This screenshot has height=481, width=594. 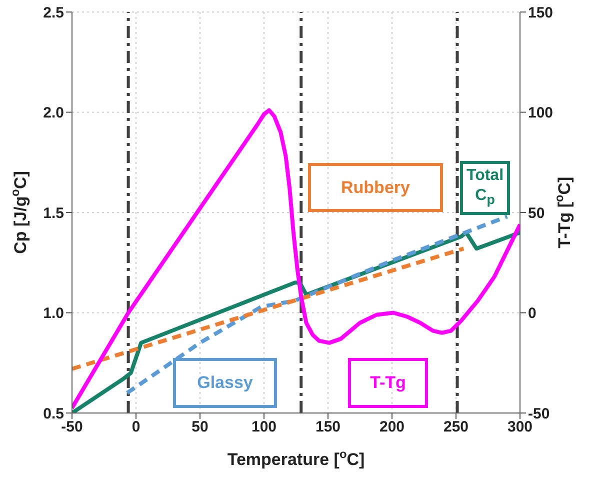 What do you see at coordinates (536, 213) in the screenshot?
I see `y2-tick-label: 50` at bounding box center [536, 213].